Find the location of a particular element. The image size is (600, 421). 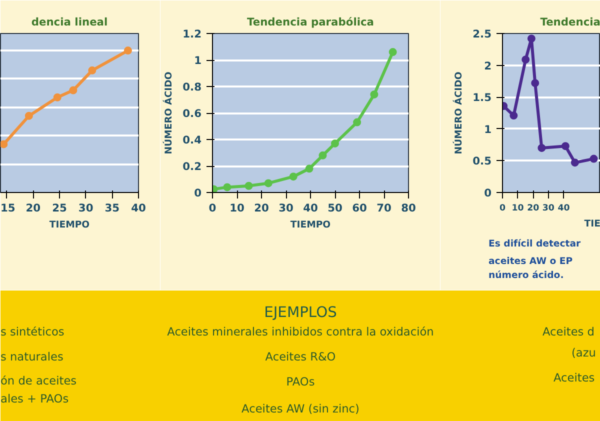

text: aceites AW o EP is located at coordinates (530, 261).